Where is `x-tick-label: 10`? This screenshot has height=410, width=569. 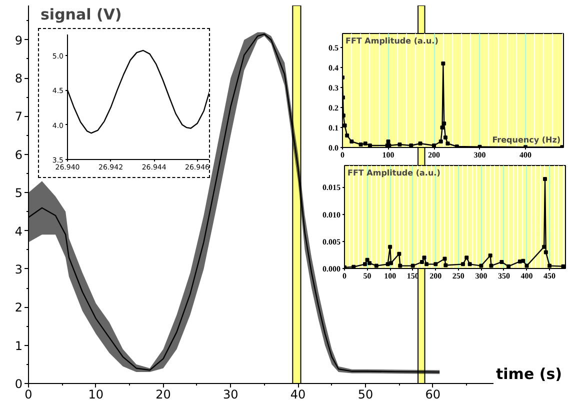
x-tick-label: 10 is located at coordinates (96, 395).